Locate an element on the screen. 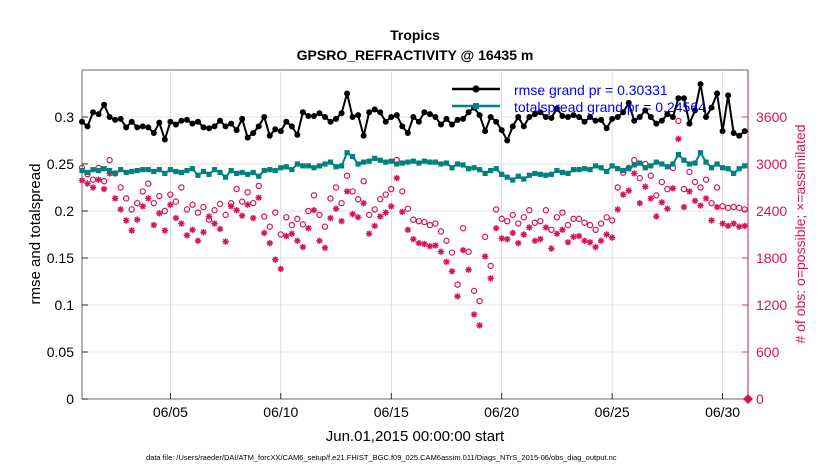 This screenshot has height=475, width=830. y-right-tick-label: 3000 is located at coordinates (771, 164).